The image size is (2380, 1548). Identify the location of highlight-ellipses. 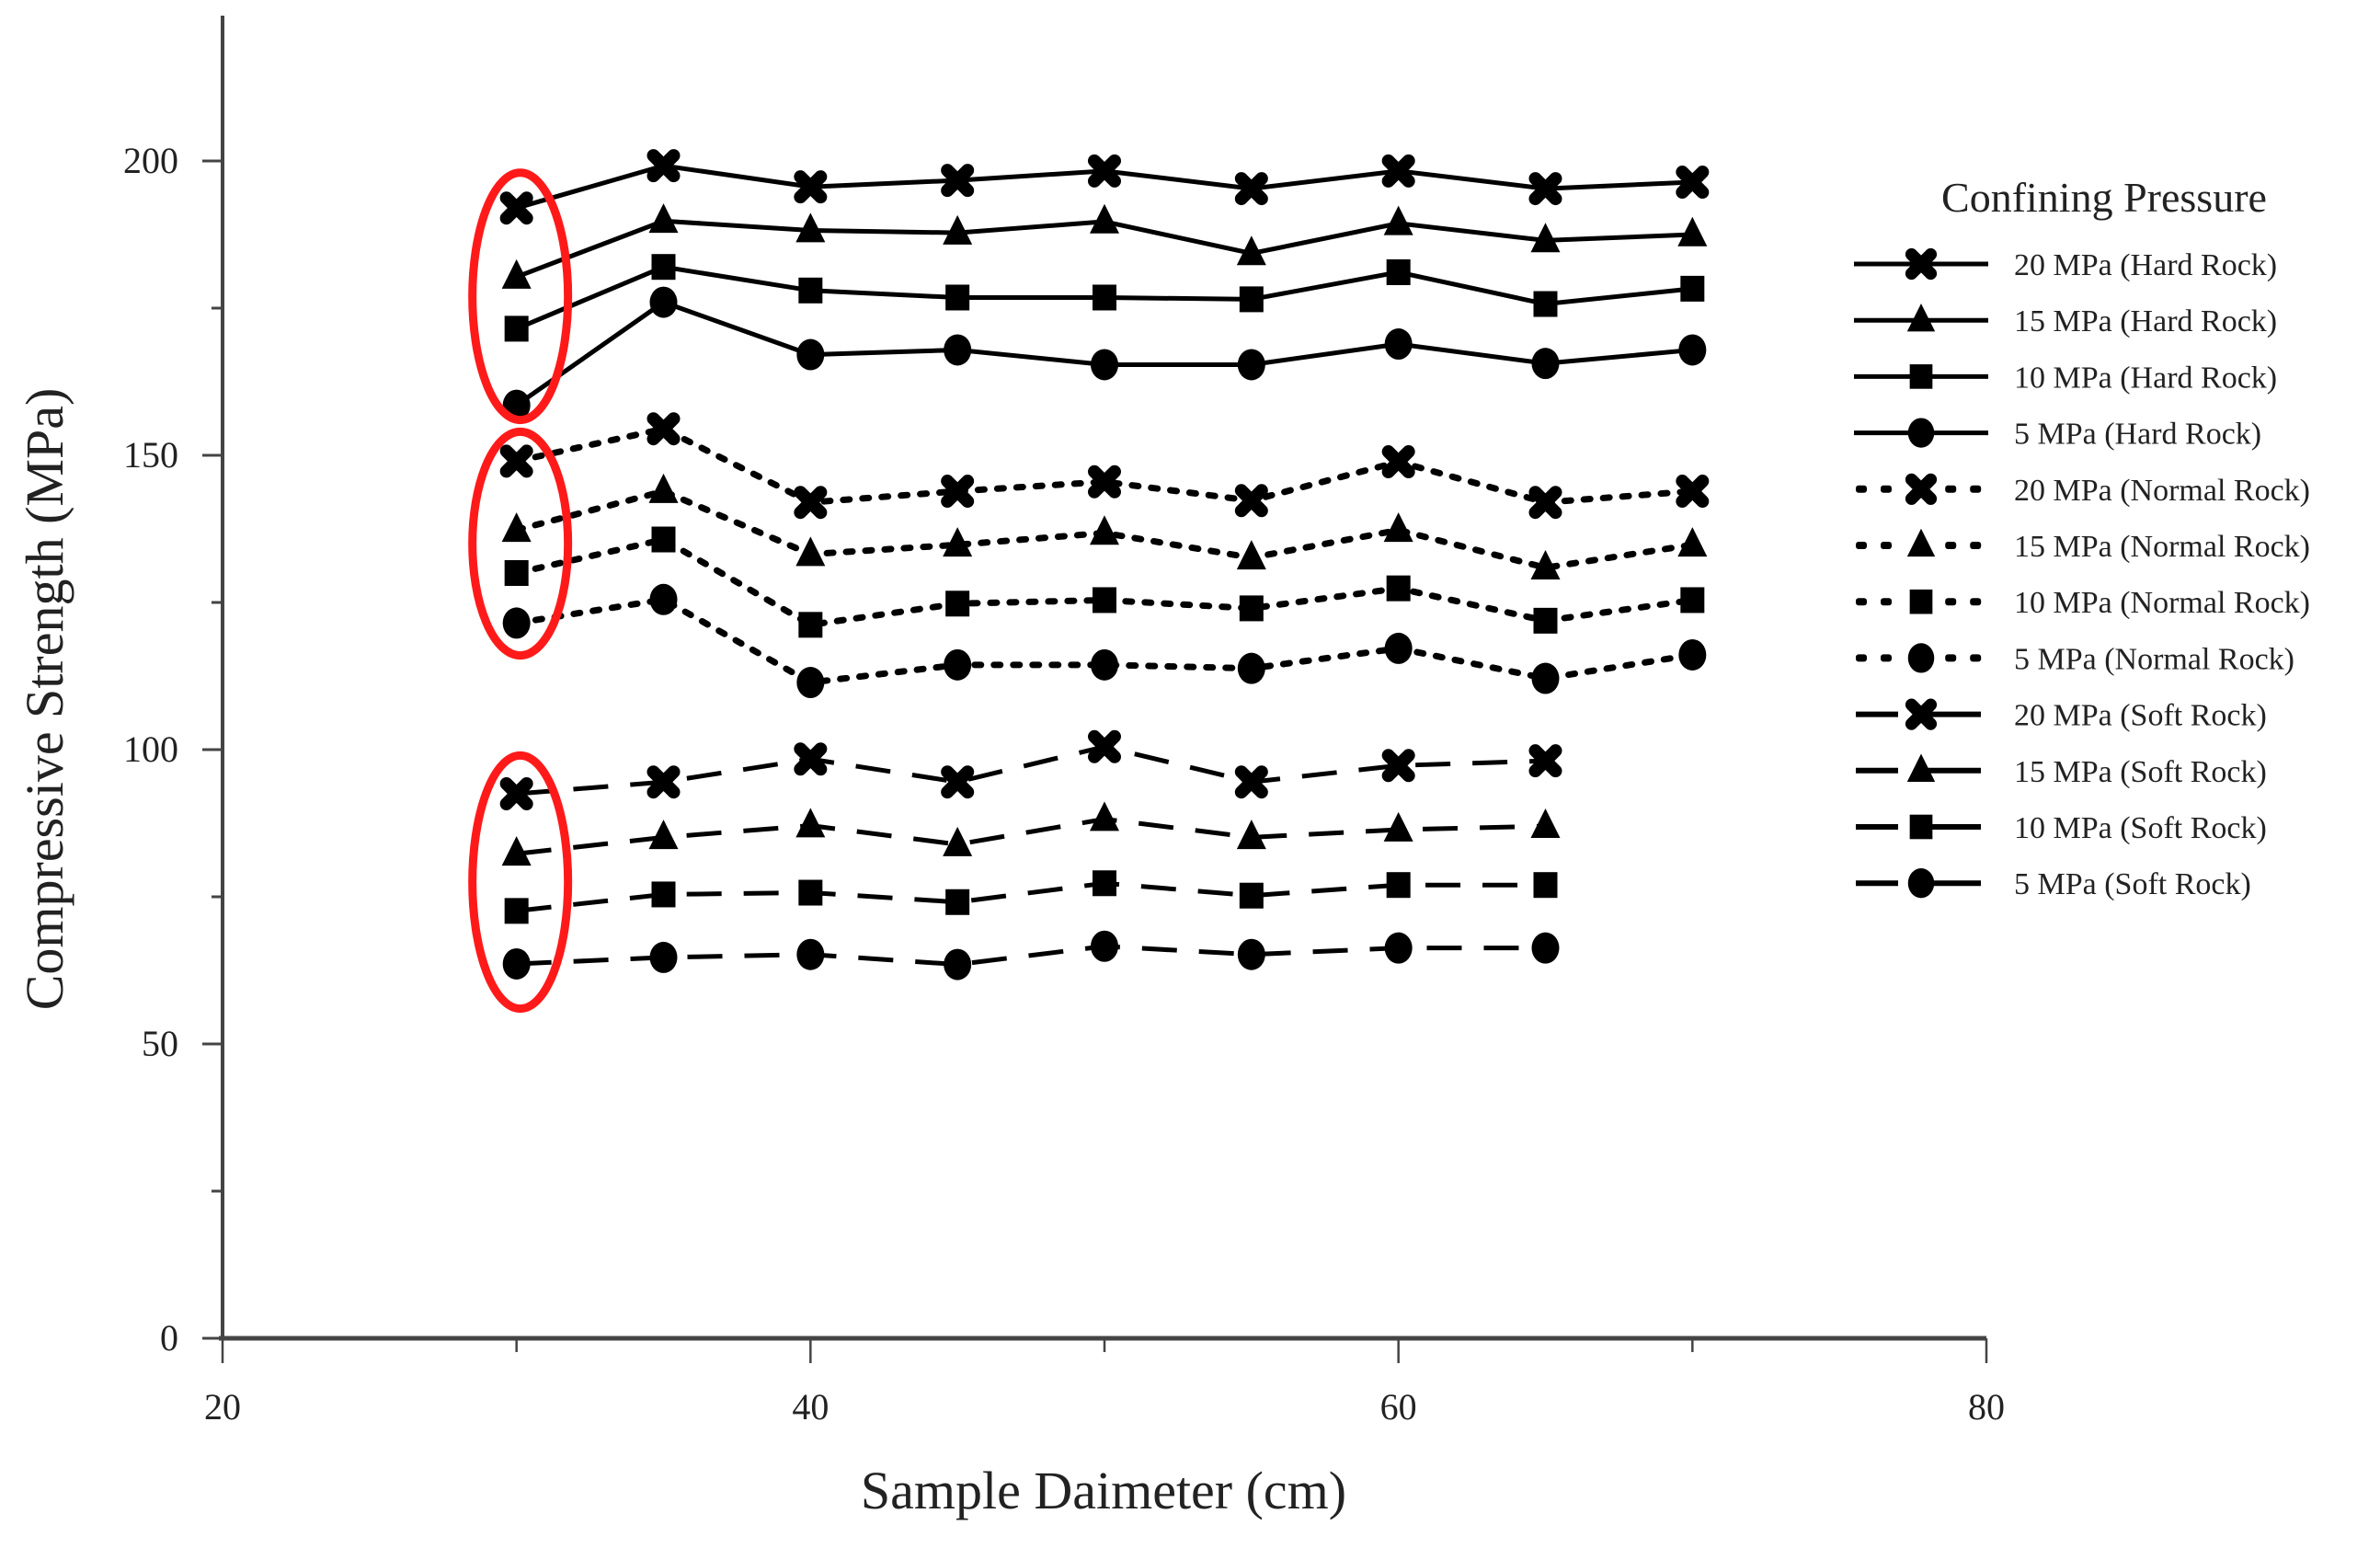
(520, 591).